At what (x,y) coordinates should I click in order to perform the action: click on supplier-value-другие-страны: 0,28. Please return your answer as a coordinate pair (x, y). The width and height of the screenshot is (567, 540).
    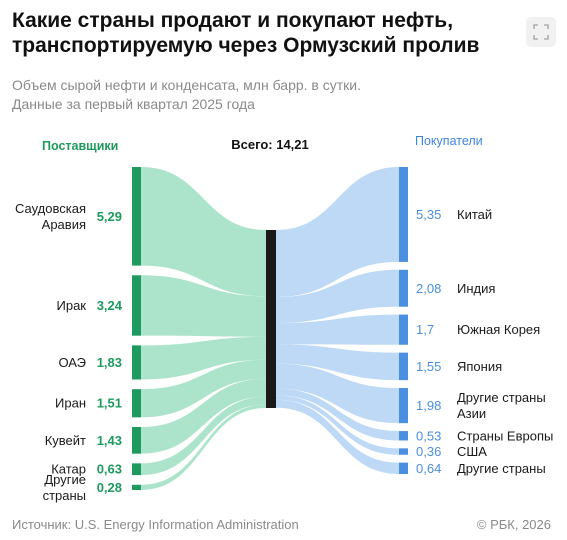
    Looking at the image, I should click on (109, 487).